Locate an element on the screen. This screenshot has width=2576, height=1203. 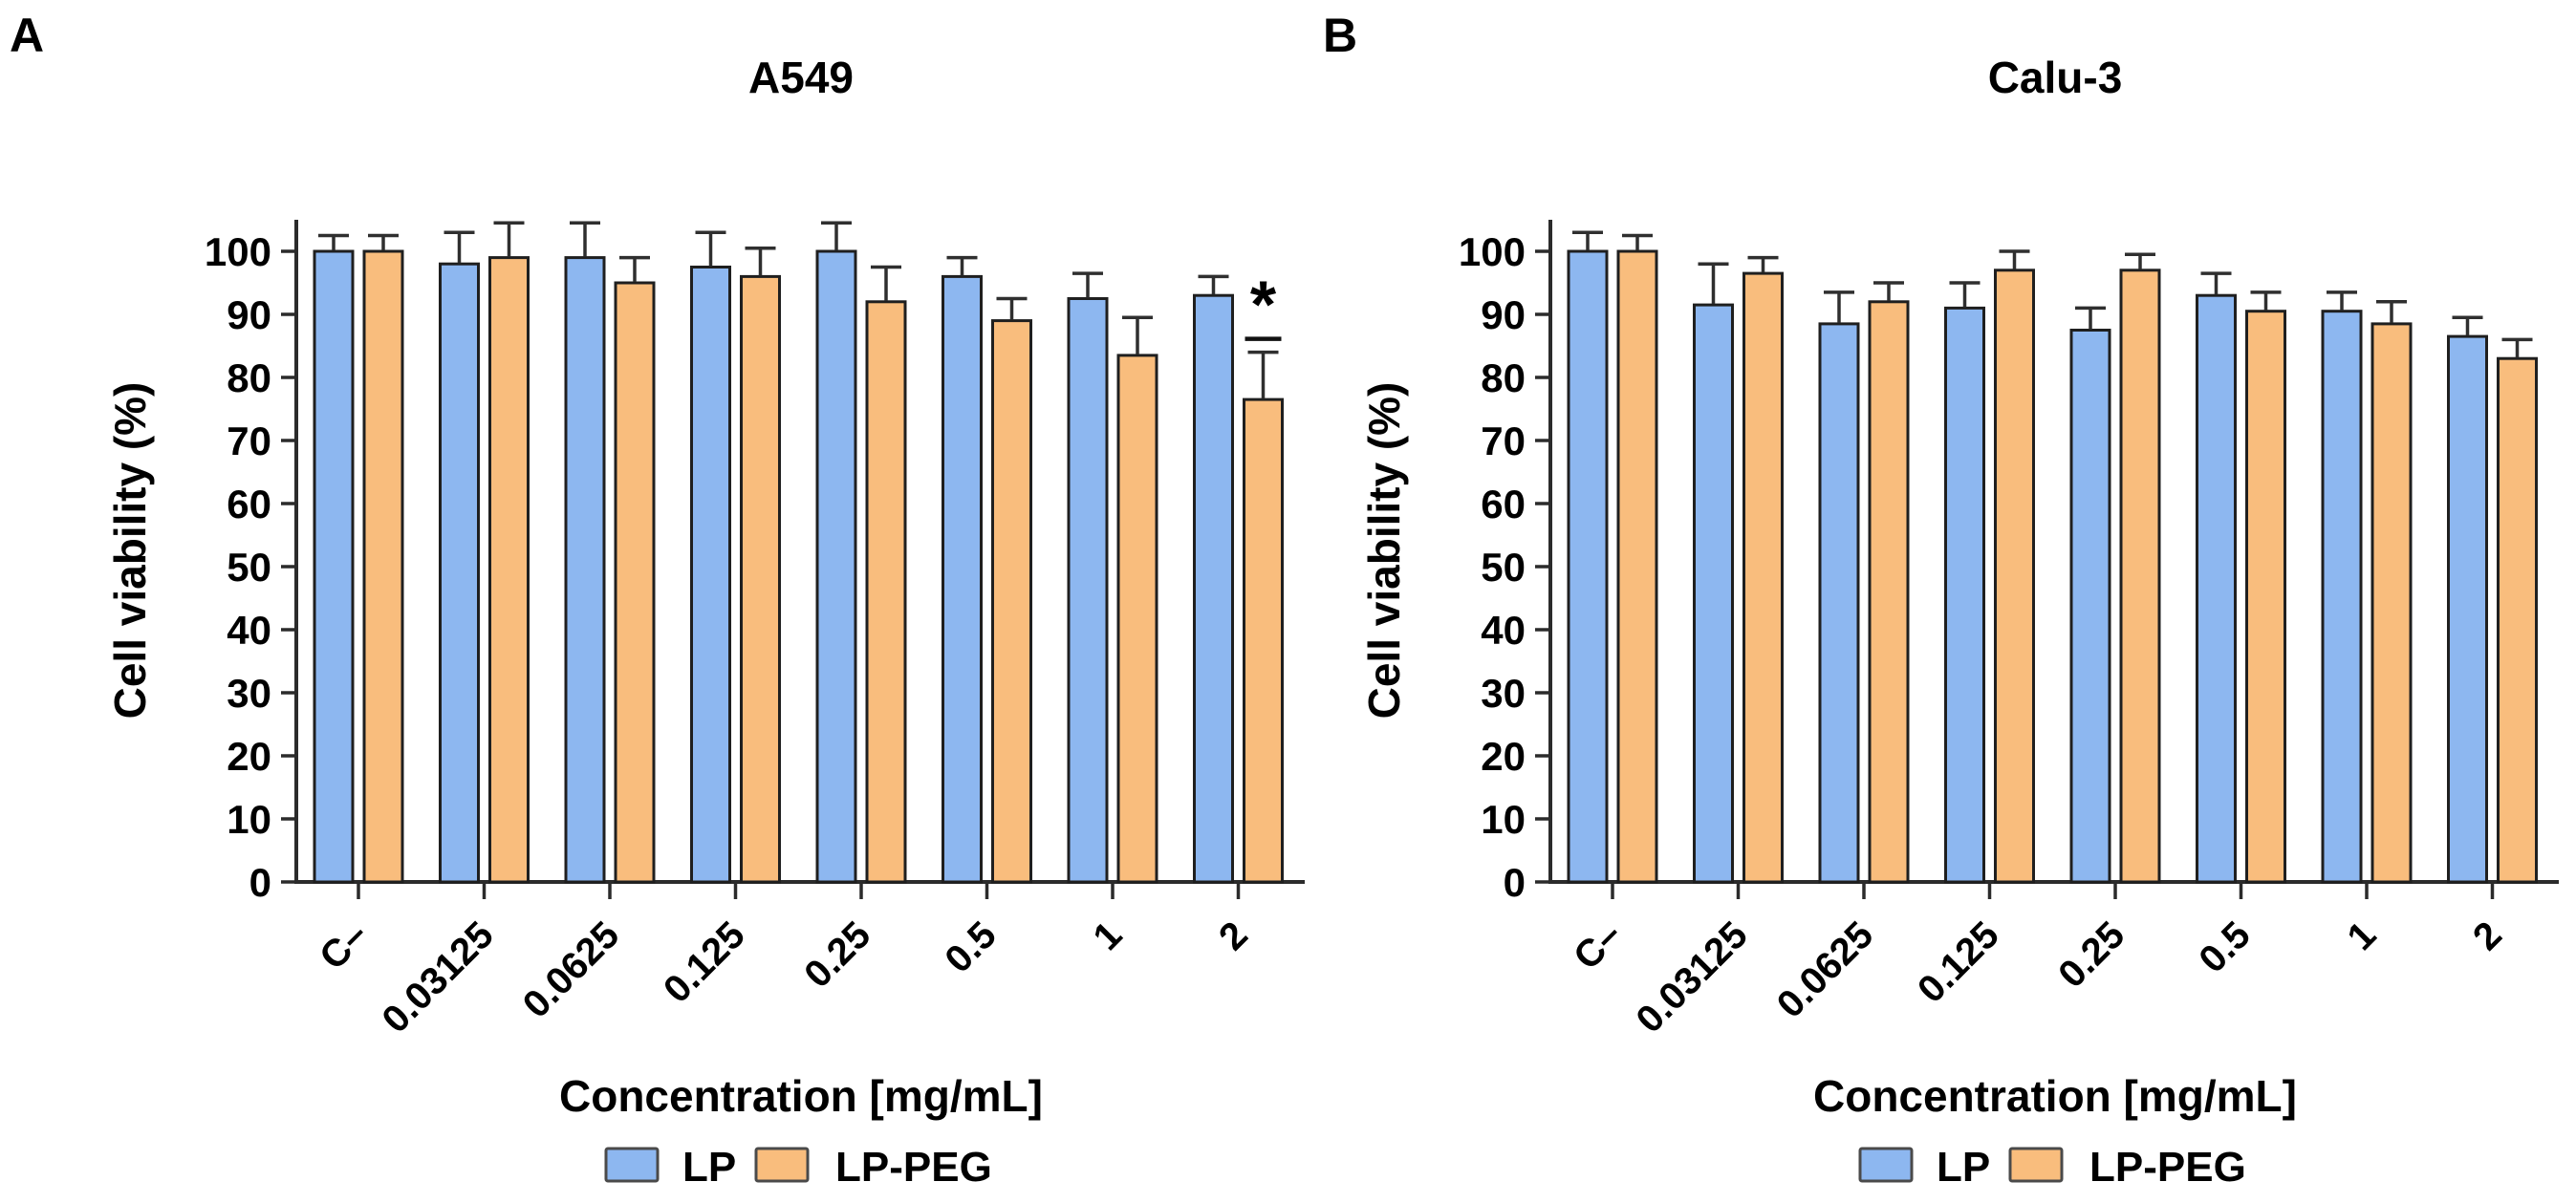
significance-asterisk: * is located at coordinates (1263, 305).